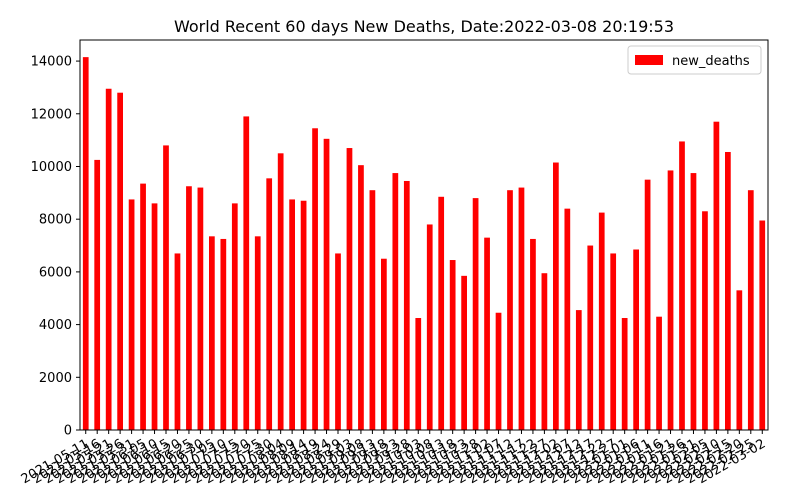  What do you see at coordinates (51, 167) in the screenshot?
I see `y-tick-label: 10000` at bounding box center [51, 167].